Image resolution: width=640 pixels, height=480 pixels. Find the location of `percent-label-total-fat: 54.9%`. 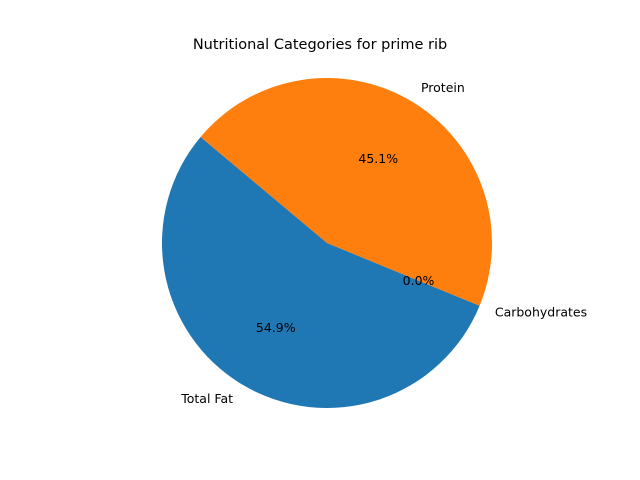

percent-label-total-fat: 54.9% is located at coordinates (276, 327).